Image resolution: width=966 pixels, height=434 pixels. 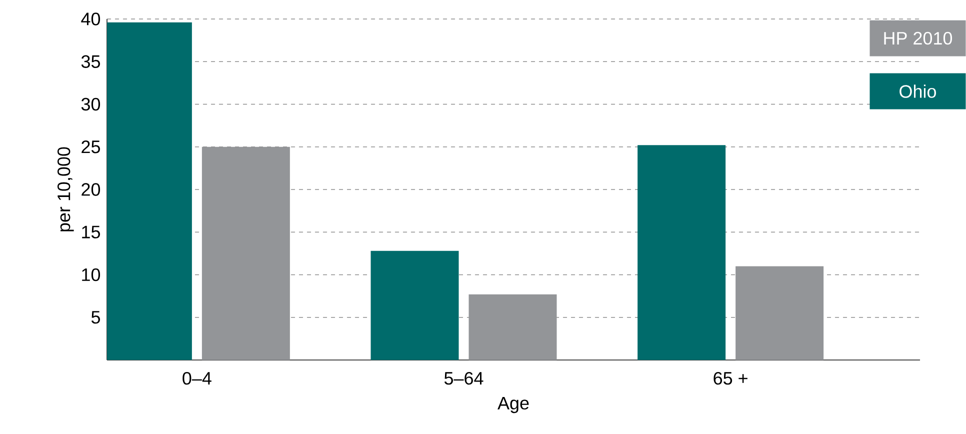 I want to click on y-tick-label: 40, so click(x=90, y=19).